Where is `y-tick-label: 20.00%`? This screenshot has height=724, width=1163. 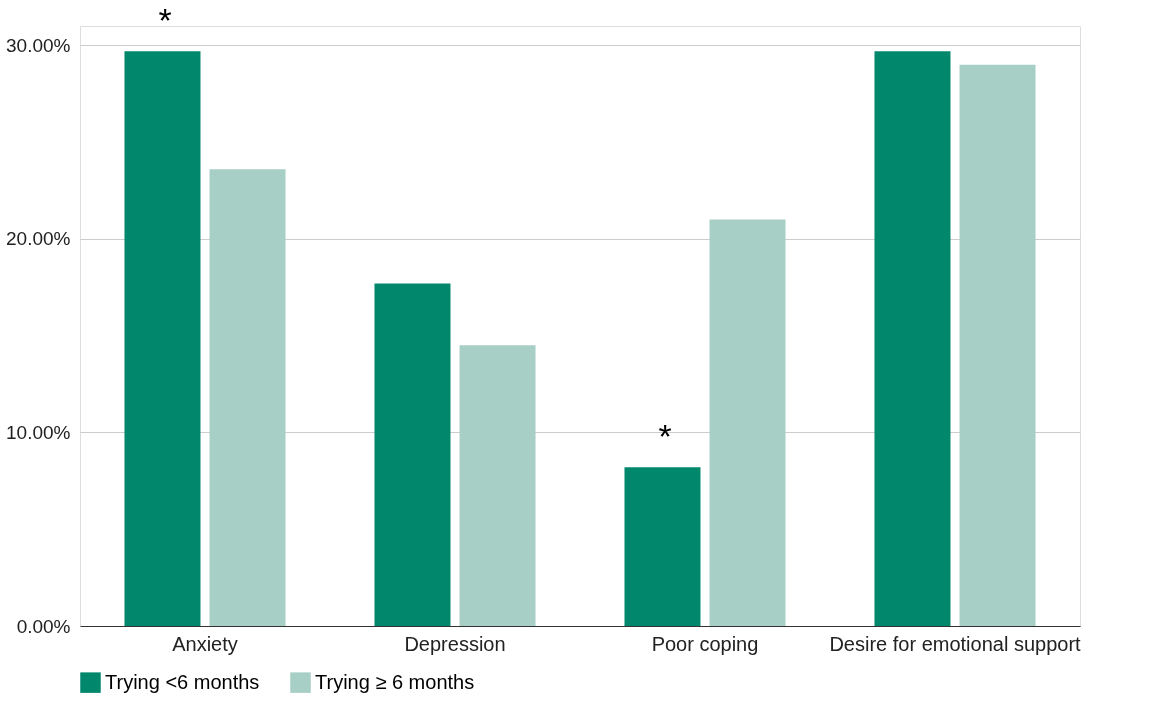 y-tick-label: 20.00% is located at coordinates (38, 239).